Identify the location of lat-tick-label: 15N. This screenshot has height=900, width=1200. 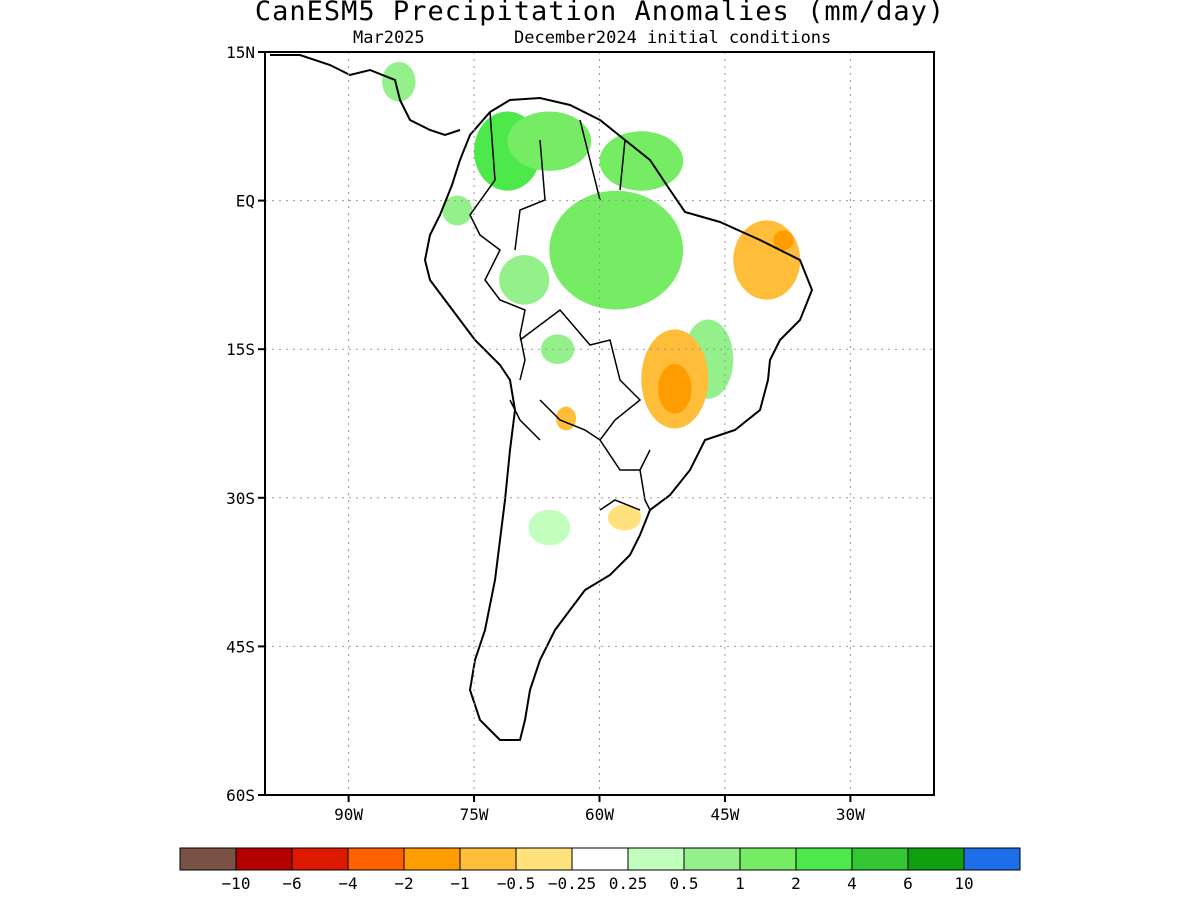
(240, 52).